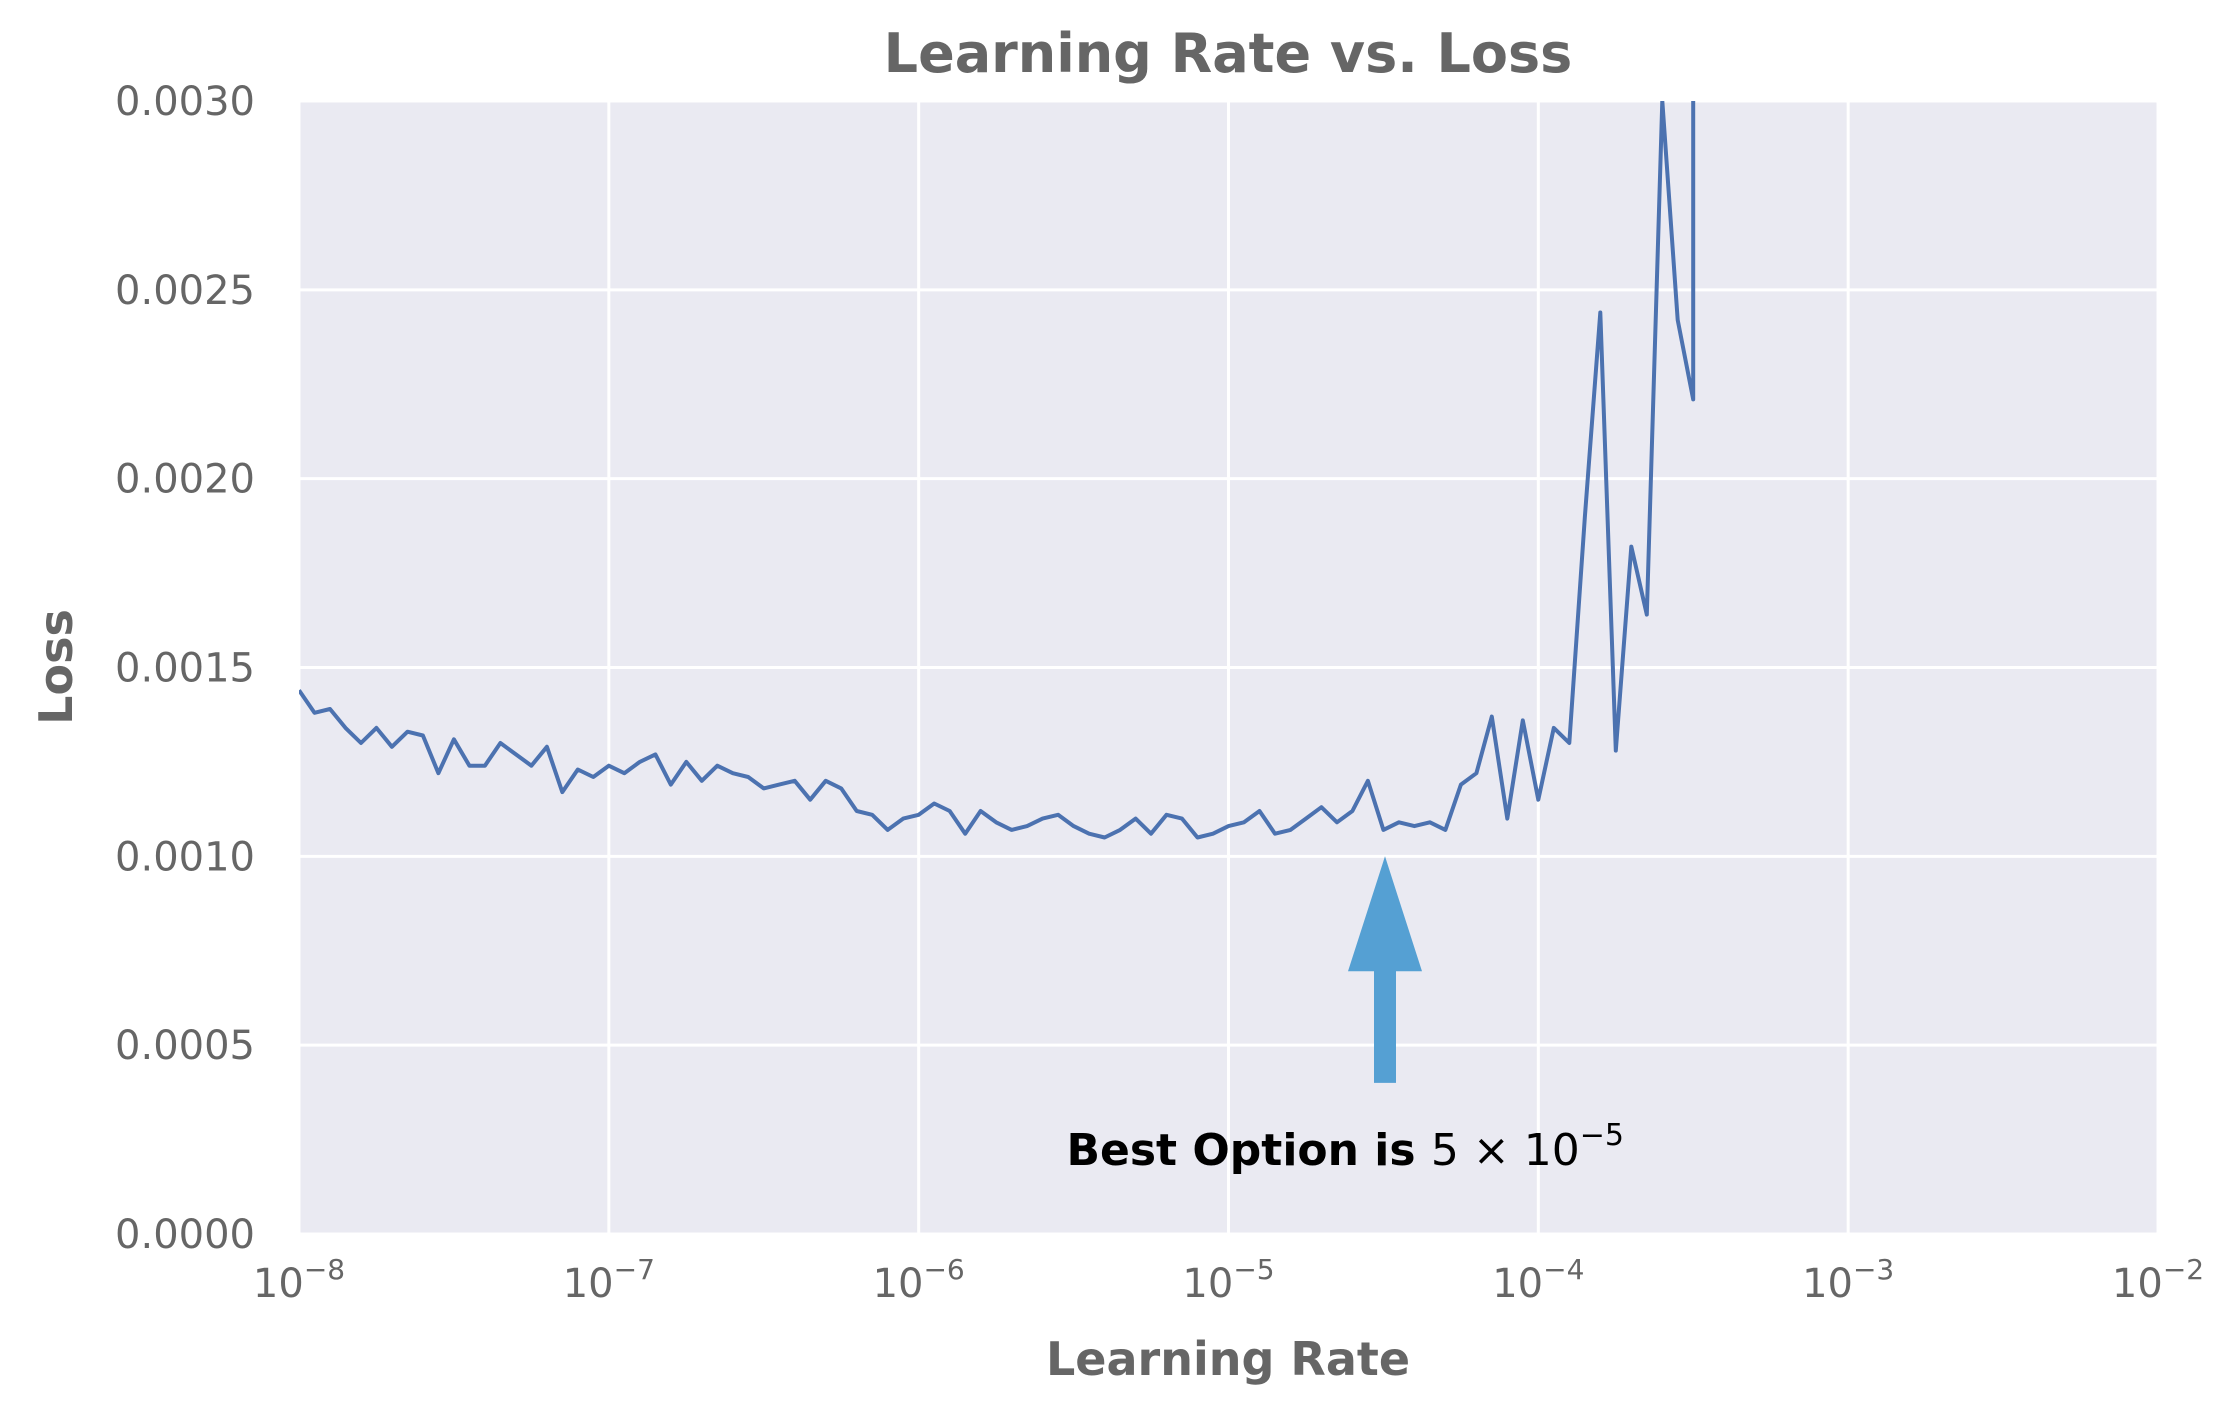  Describe the element at coordinates (185, 1046) in the screenshot. I see `y-tick-label: 0.0005` at that location.